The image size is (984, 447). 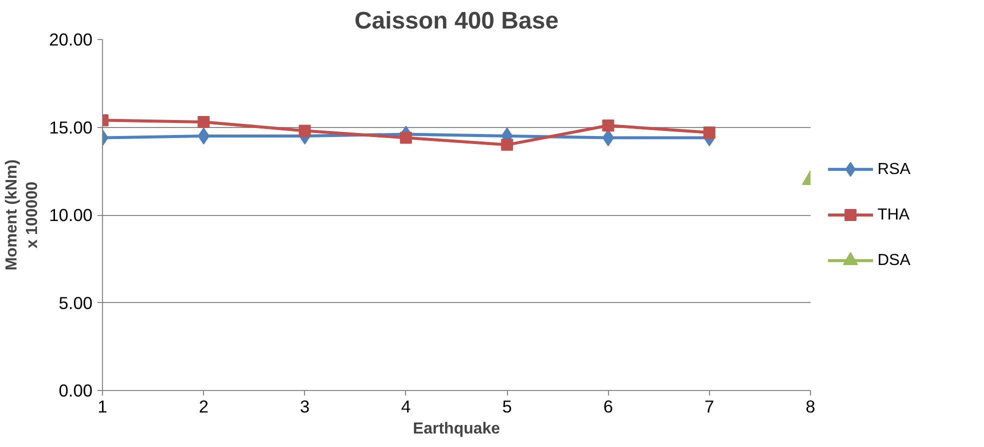 I want to click on y-tick-label: 0.00, so click(x=75, y=390).